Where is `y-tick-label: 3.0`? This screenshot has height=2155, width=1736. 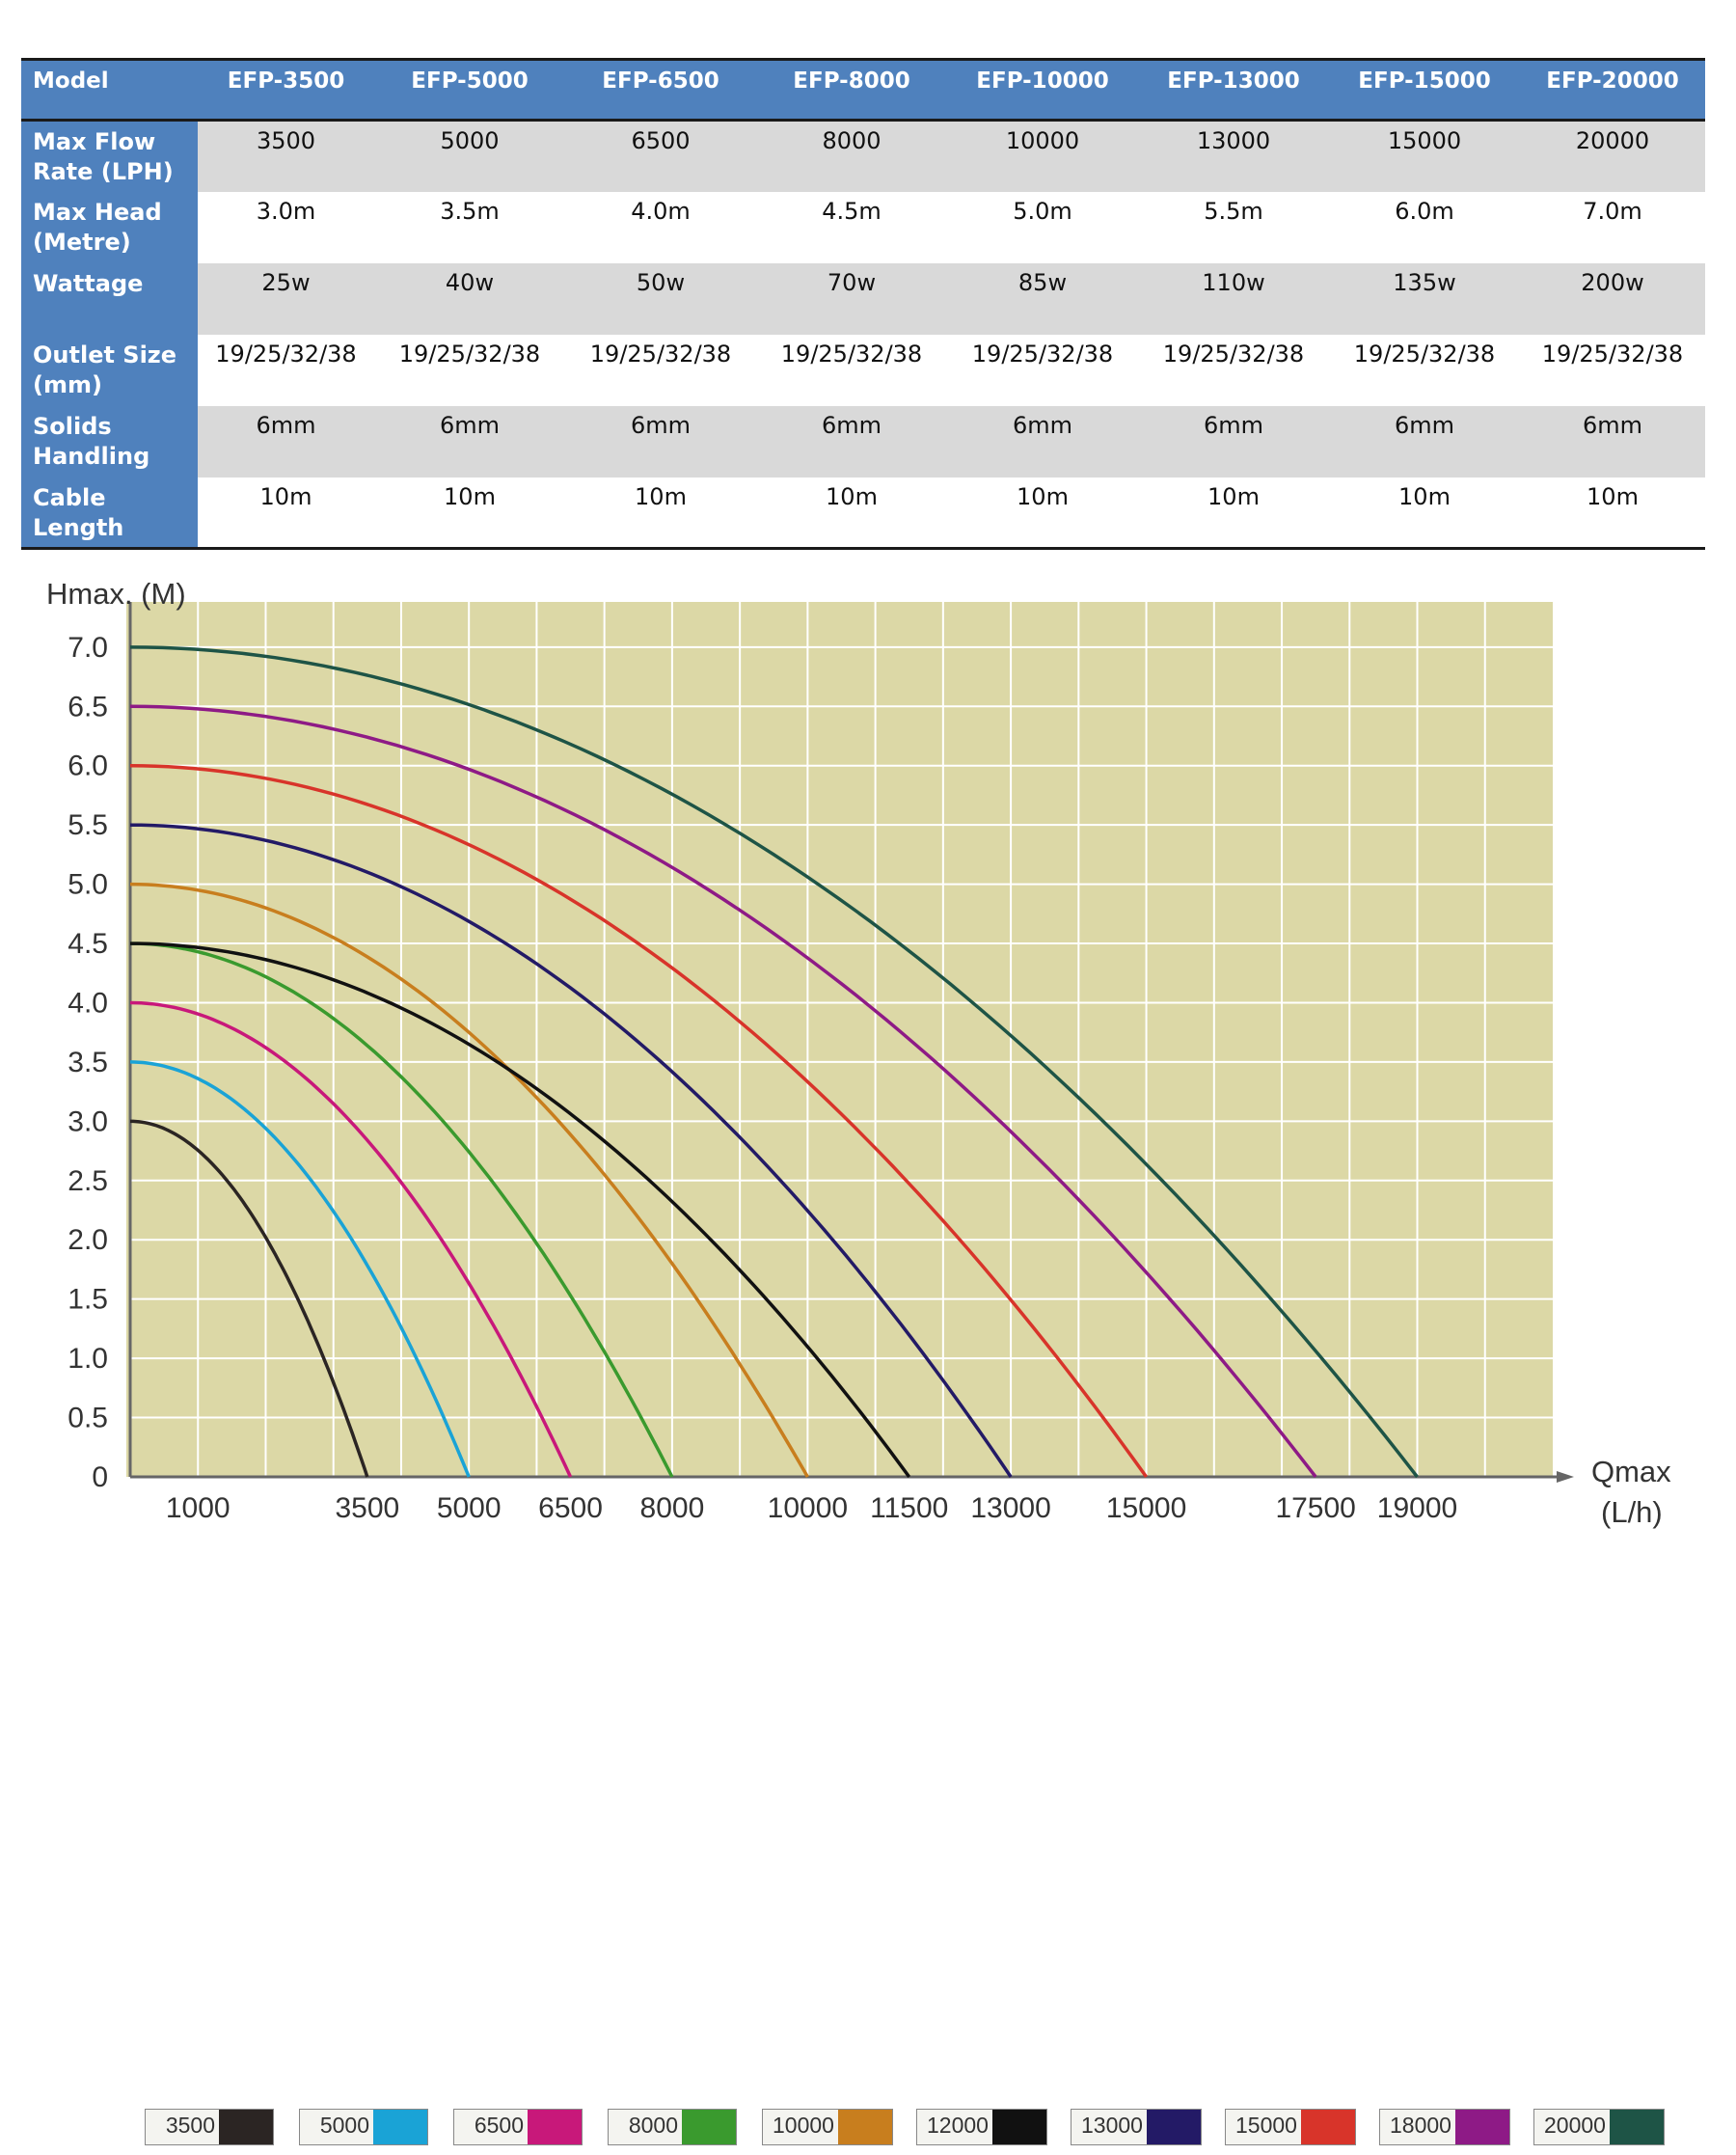 y-tick-label: 3.0 is located at coordinates (88, 1121).